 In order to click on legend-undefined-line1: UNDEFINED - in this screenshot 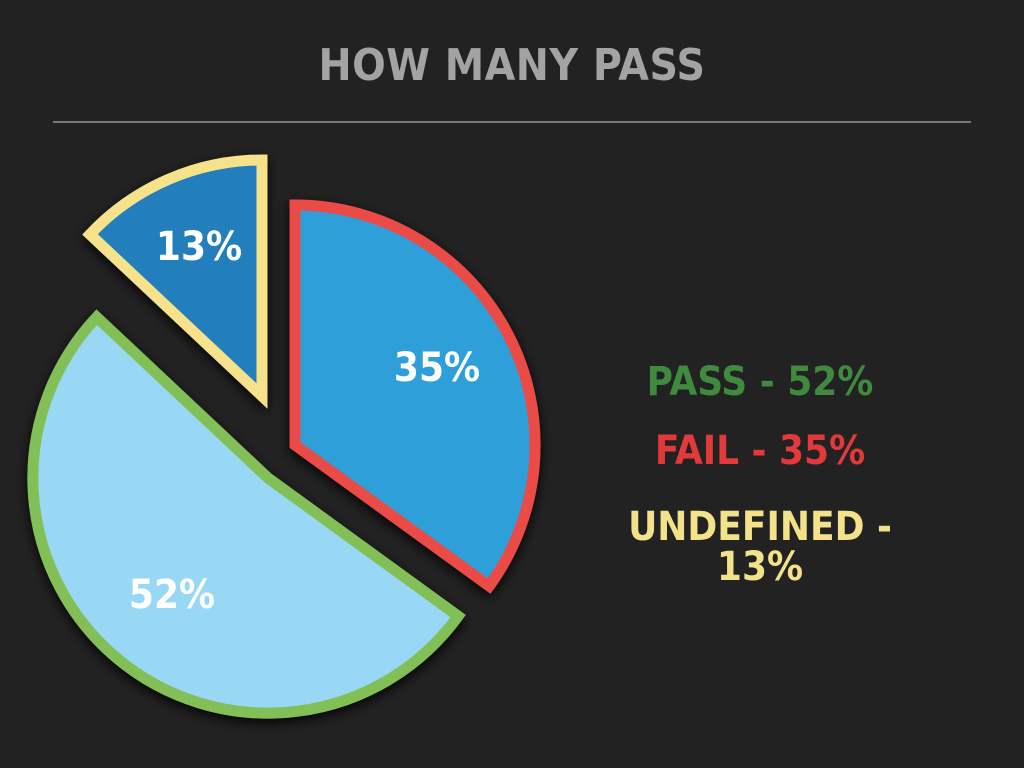, I will do `click(760, 527)`.